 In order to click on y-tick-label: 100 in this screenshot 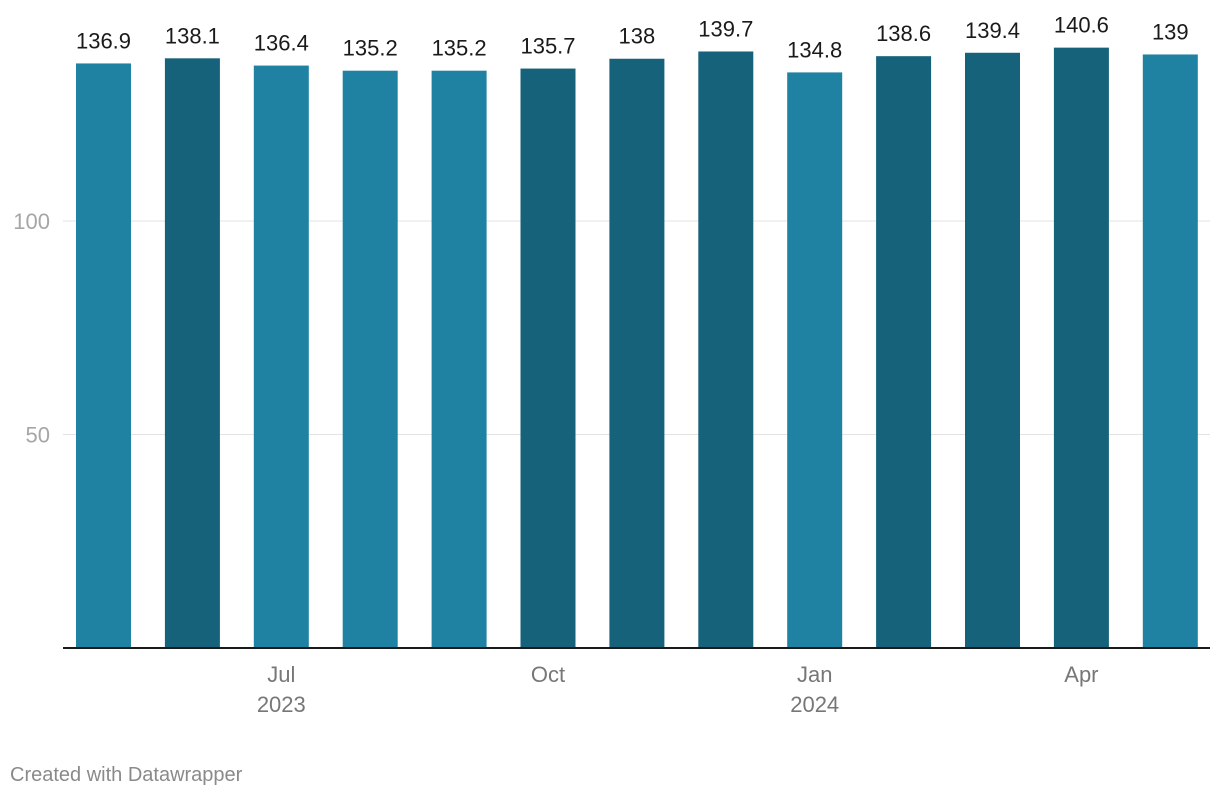, I will do `click(31, 221)`.